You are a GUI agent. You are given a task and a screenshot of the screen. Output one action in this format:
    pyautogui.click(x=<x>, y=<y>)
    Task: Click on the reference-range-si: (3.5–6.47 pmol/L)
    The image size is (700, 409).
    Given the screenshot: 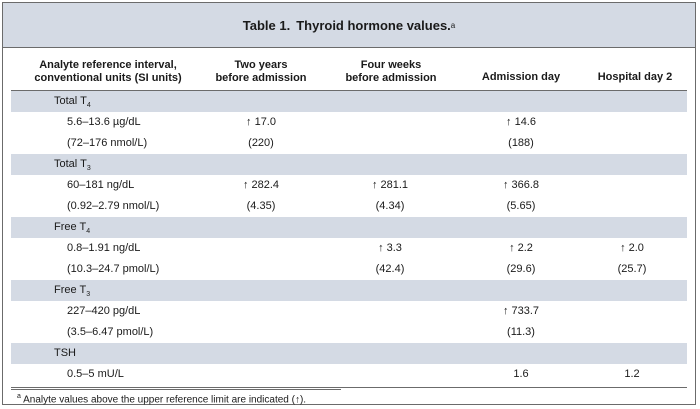 What is the action you would take?
    pyautogui.click(x=110, y=332)
    